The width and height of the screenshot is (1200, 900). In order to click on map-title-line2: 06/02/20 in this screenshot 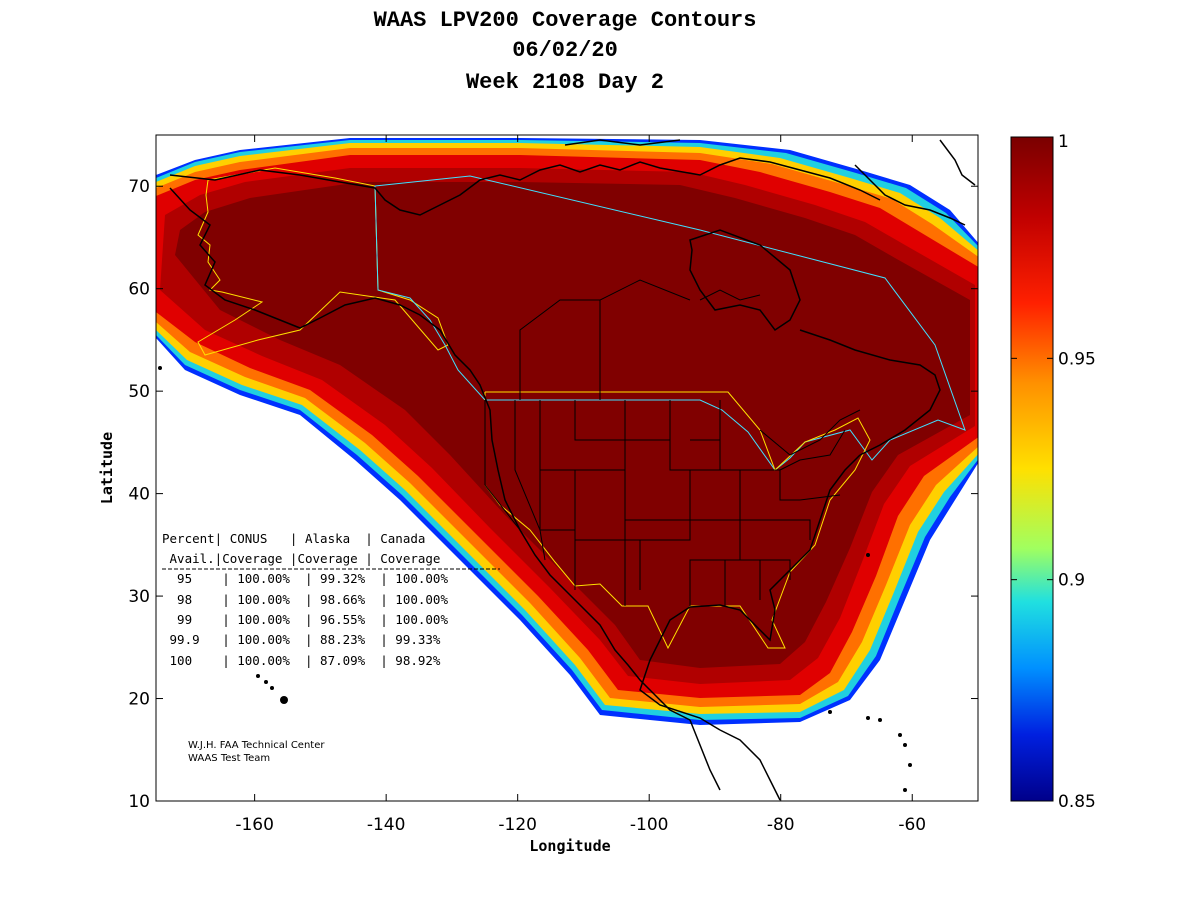, I will do `click(565, 50)`.